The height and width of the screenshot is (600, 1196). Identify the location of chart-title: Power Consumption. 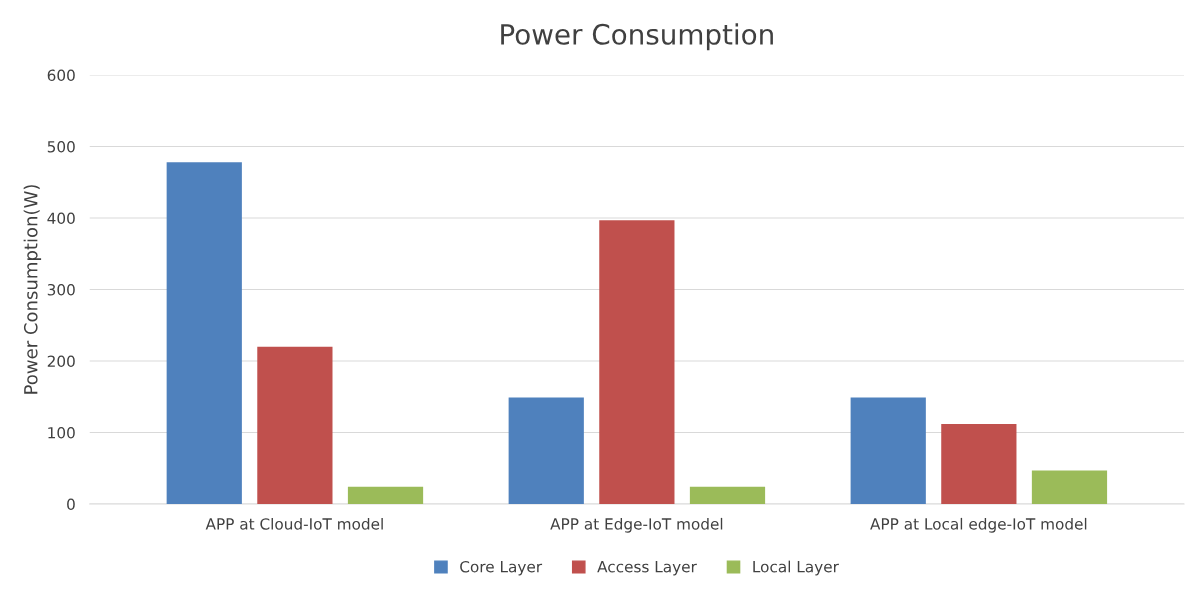
(637, 37).